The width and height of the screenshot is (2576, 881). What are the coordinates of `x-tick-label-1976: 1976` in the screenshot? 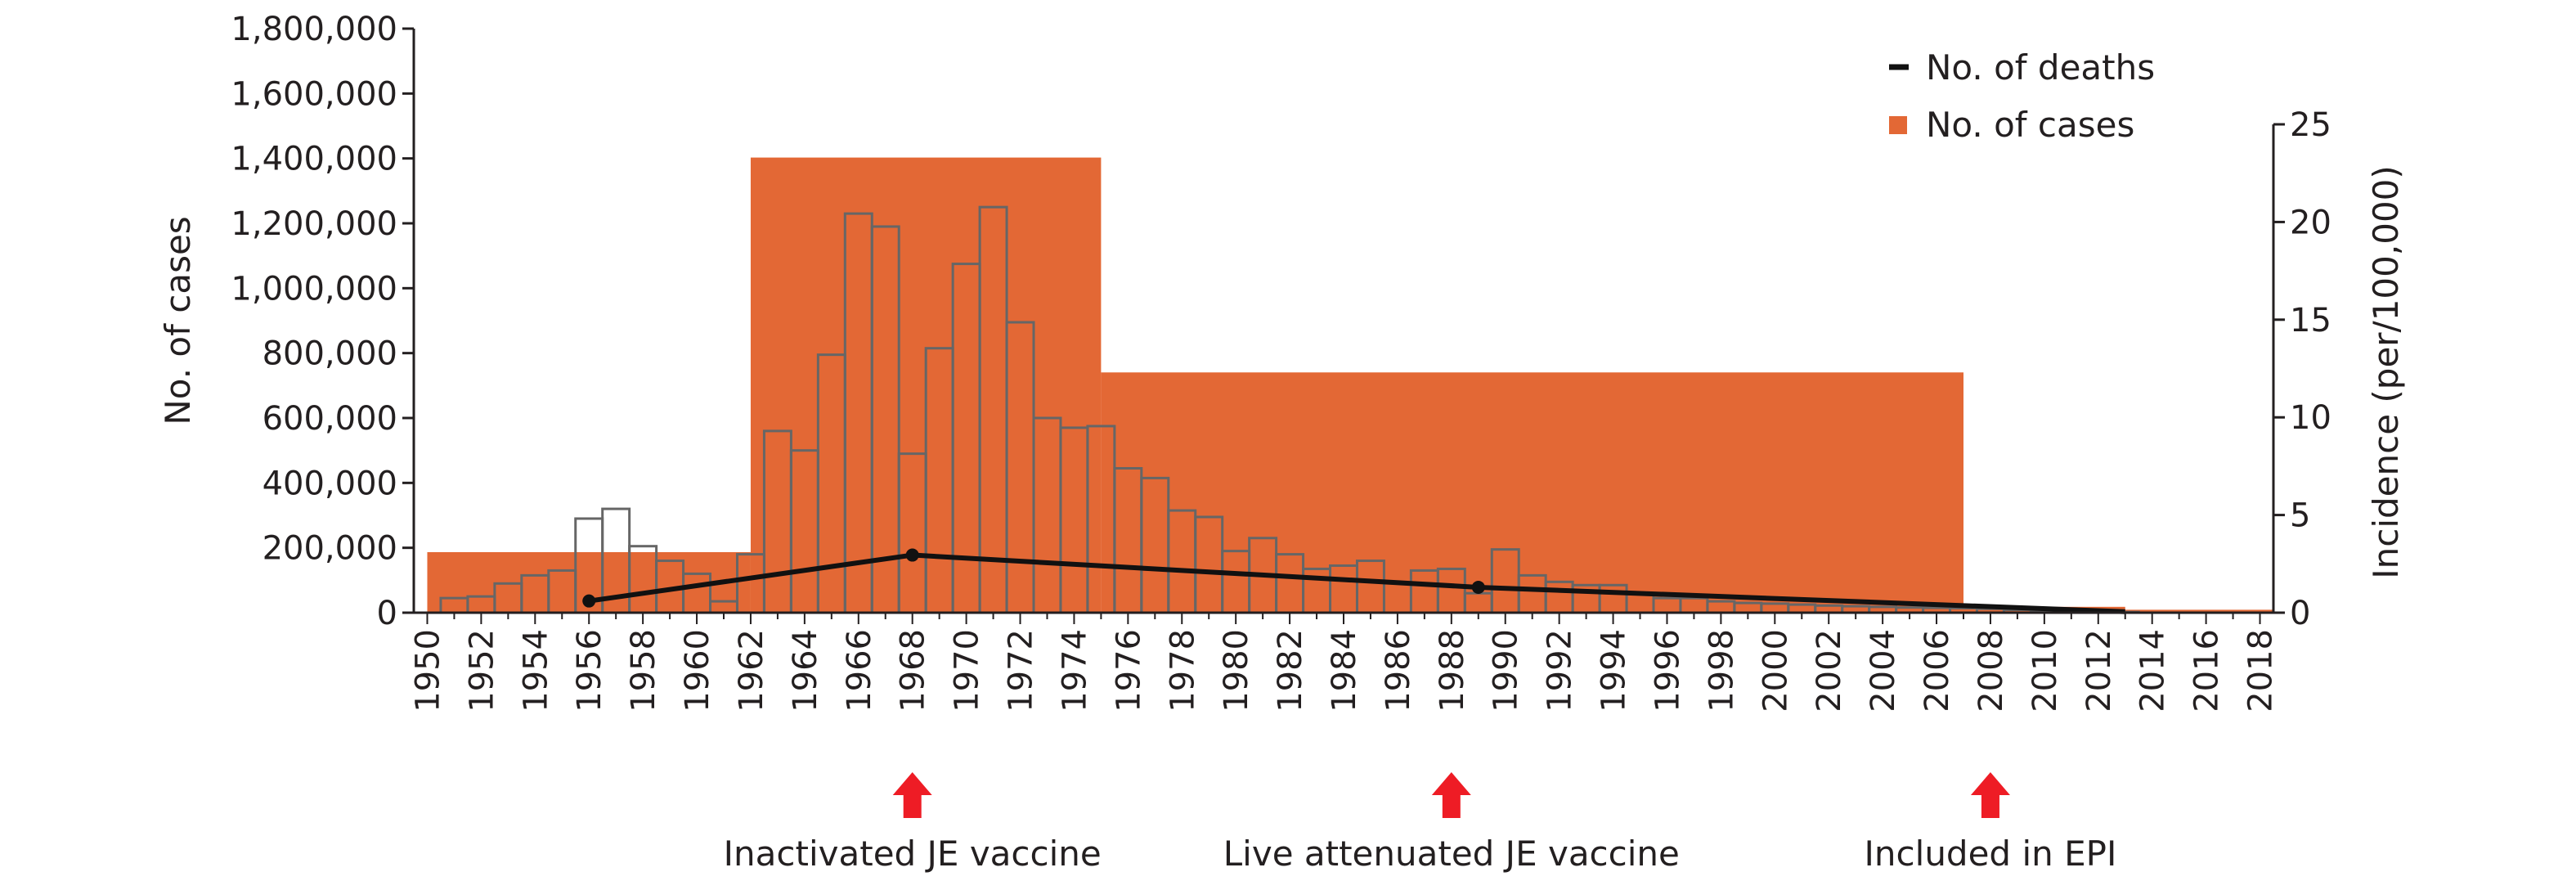 It's located at (1128, 671).